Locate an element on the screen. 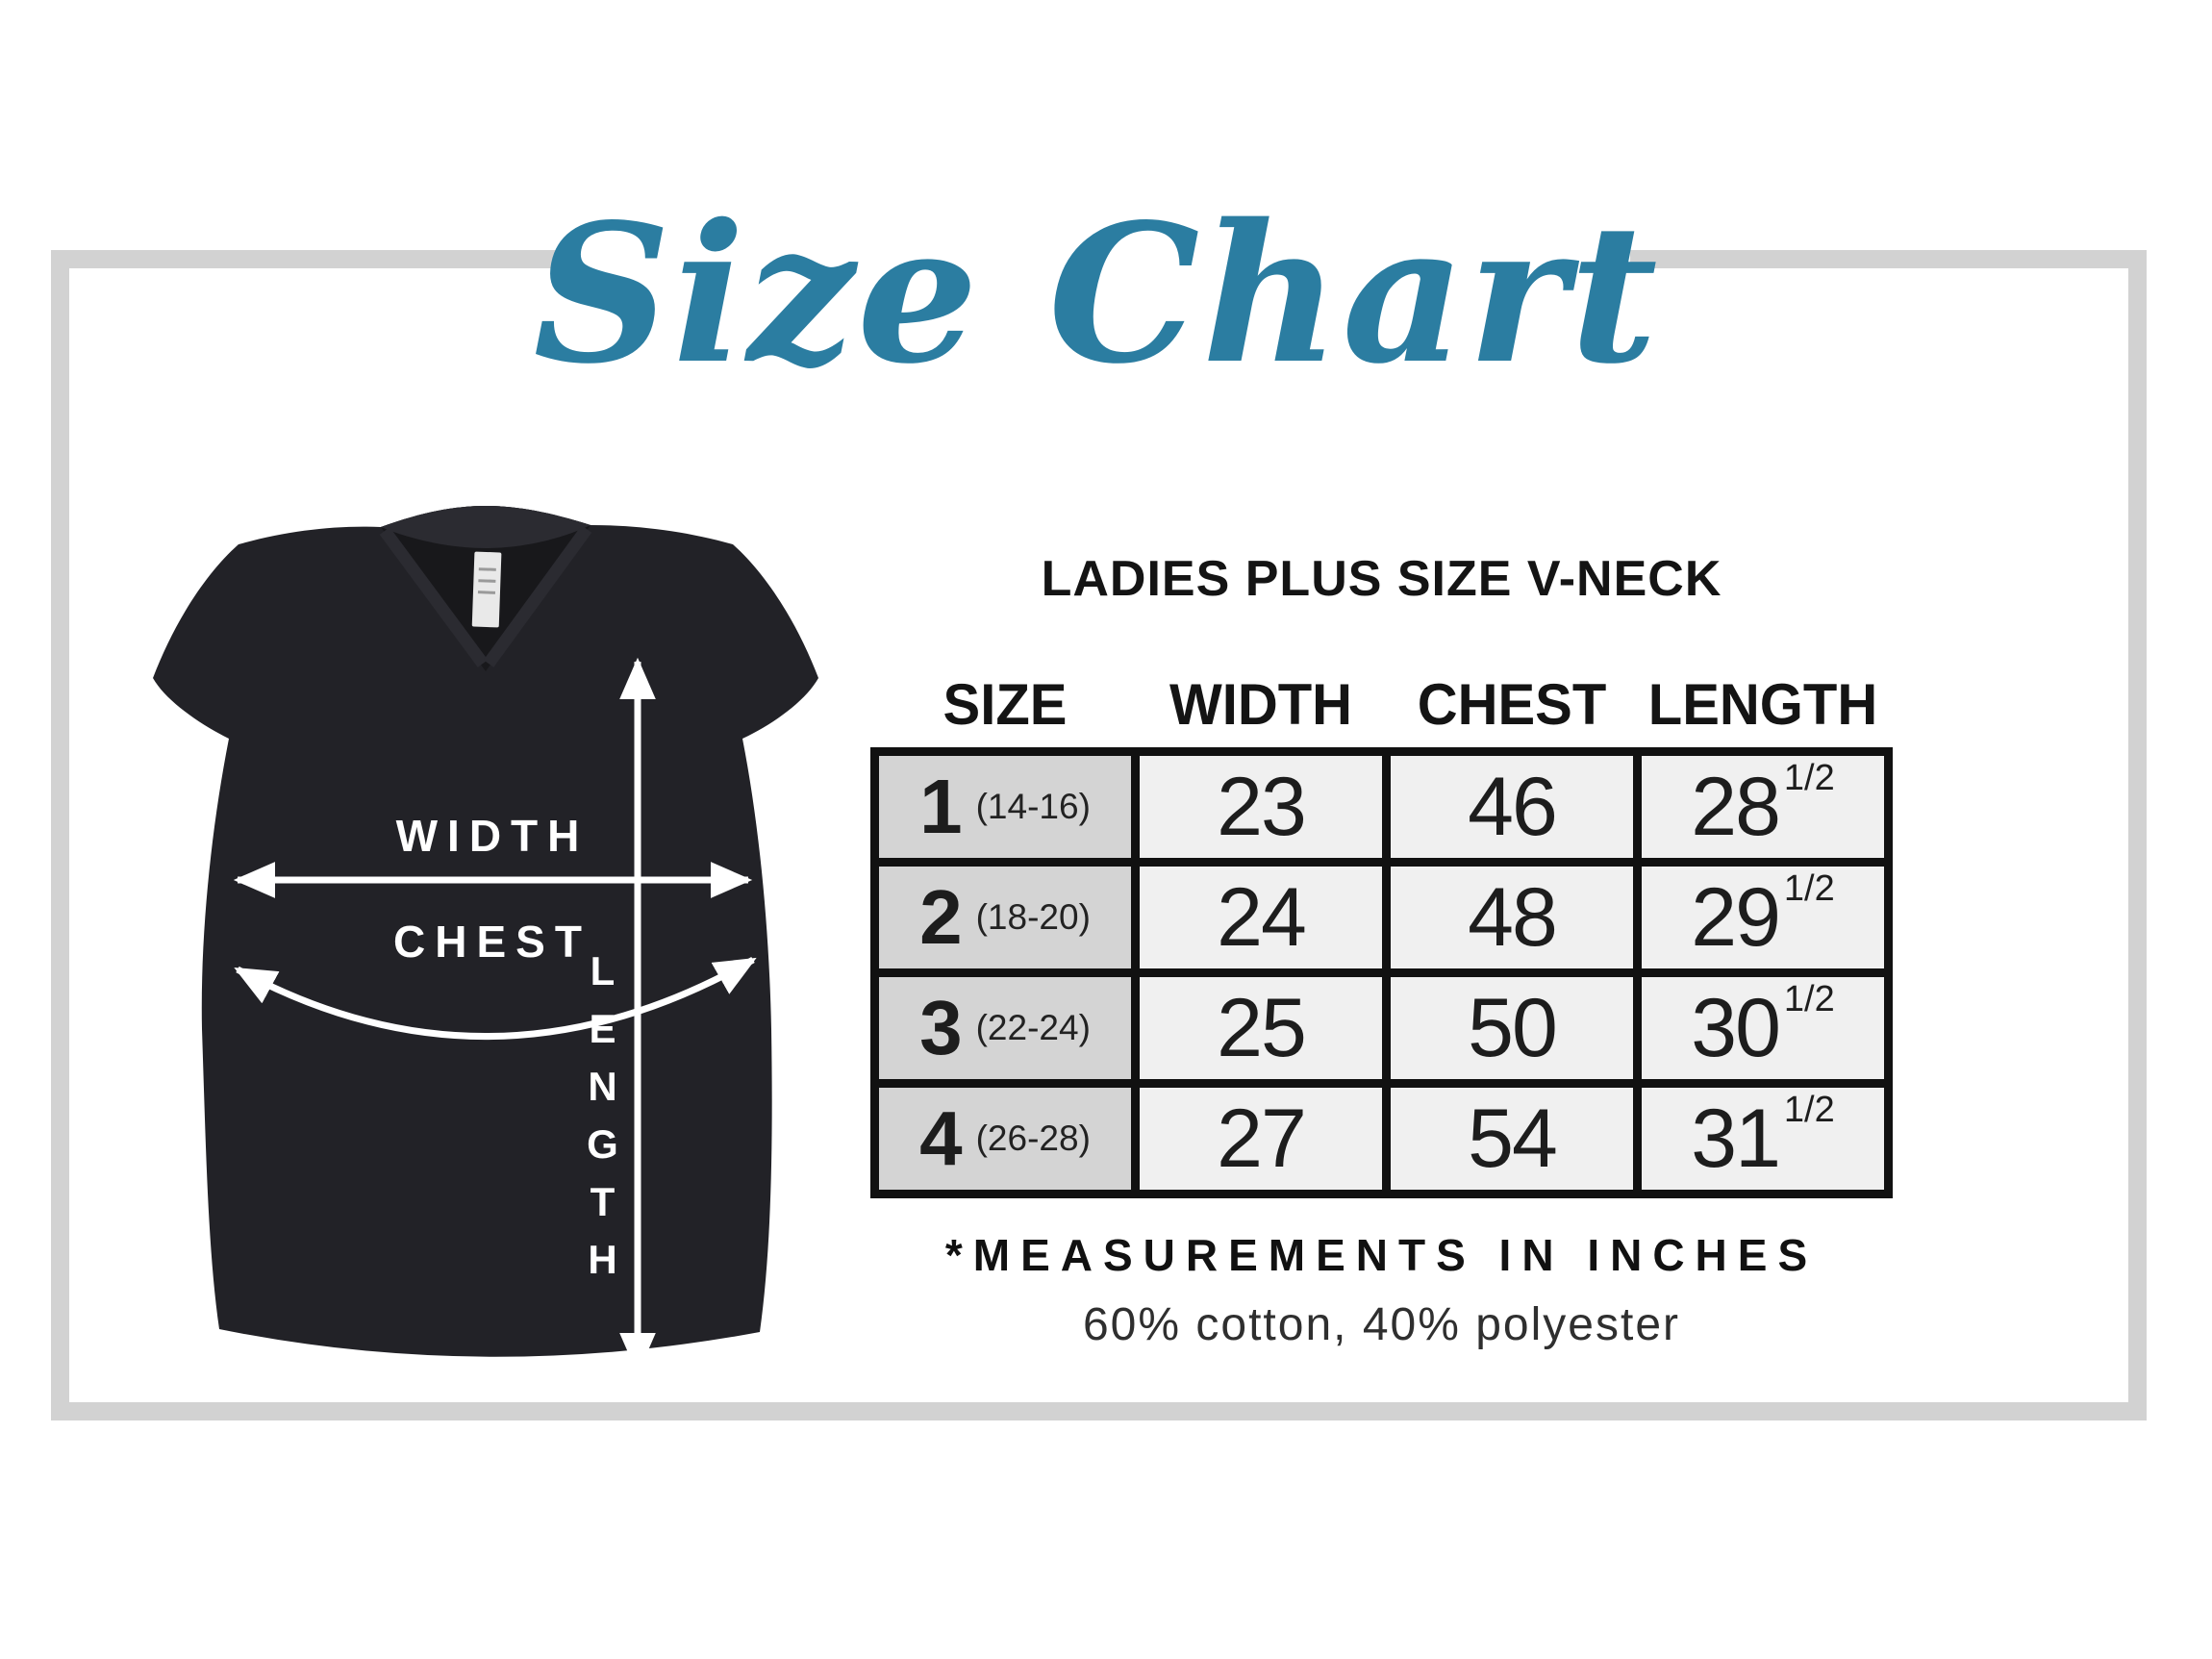 The width and height of the screenshot is (2212, 1659). page-title: Size Chart is located at coordinates (1096, 294).